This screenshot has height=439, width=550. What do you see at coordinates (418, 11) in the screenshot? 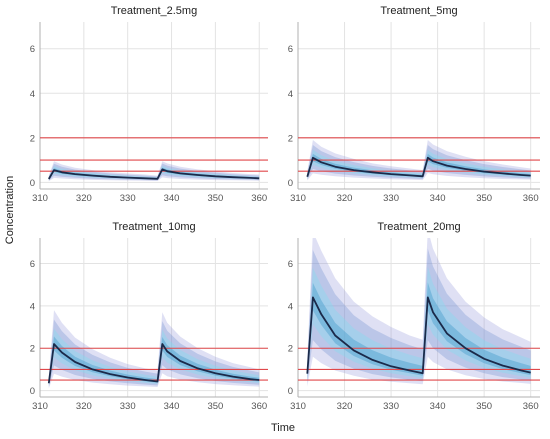
I see `panel-title: Treatment_5mg` at bounding box center [418, 11].